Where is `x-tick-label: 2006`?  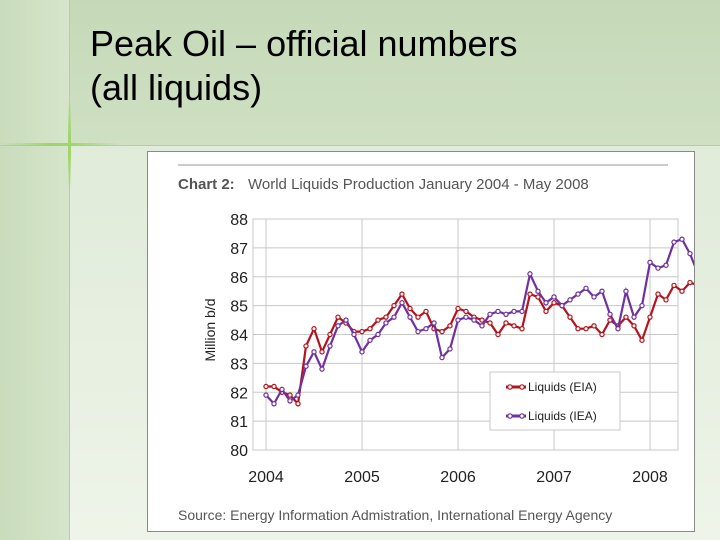 x-tick-label: 2006 is located at coordinates (458, 477).